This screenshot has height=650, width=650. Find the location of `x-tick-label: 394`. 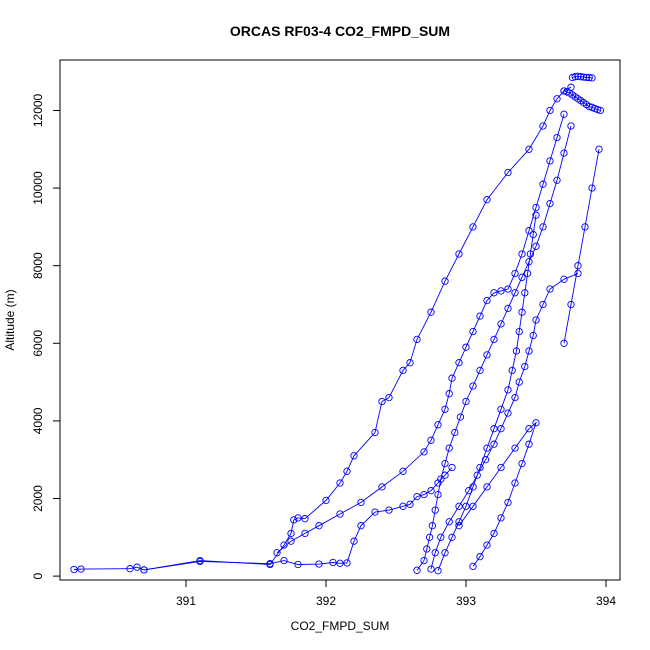

x-tick-label: 394 is located at coordinates (606, 601).